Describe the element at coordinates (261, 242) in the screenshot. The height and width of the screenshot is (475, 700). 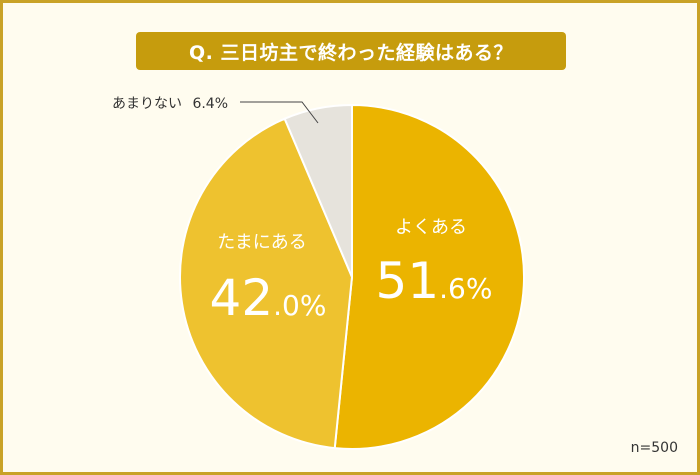
I see `slice-label-sometimes-name: たまにある` at that location.